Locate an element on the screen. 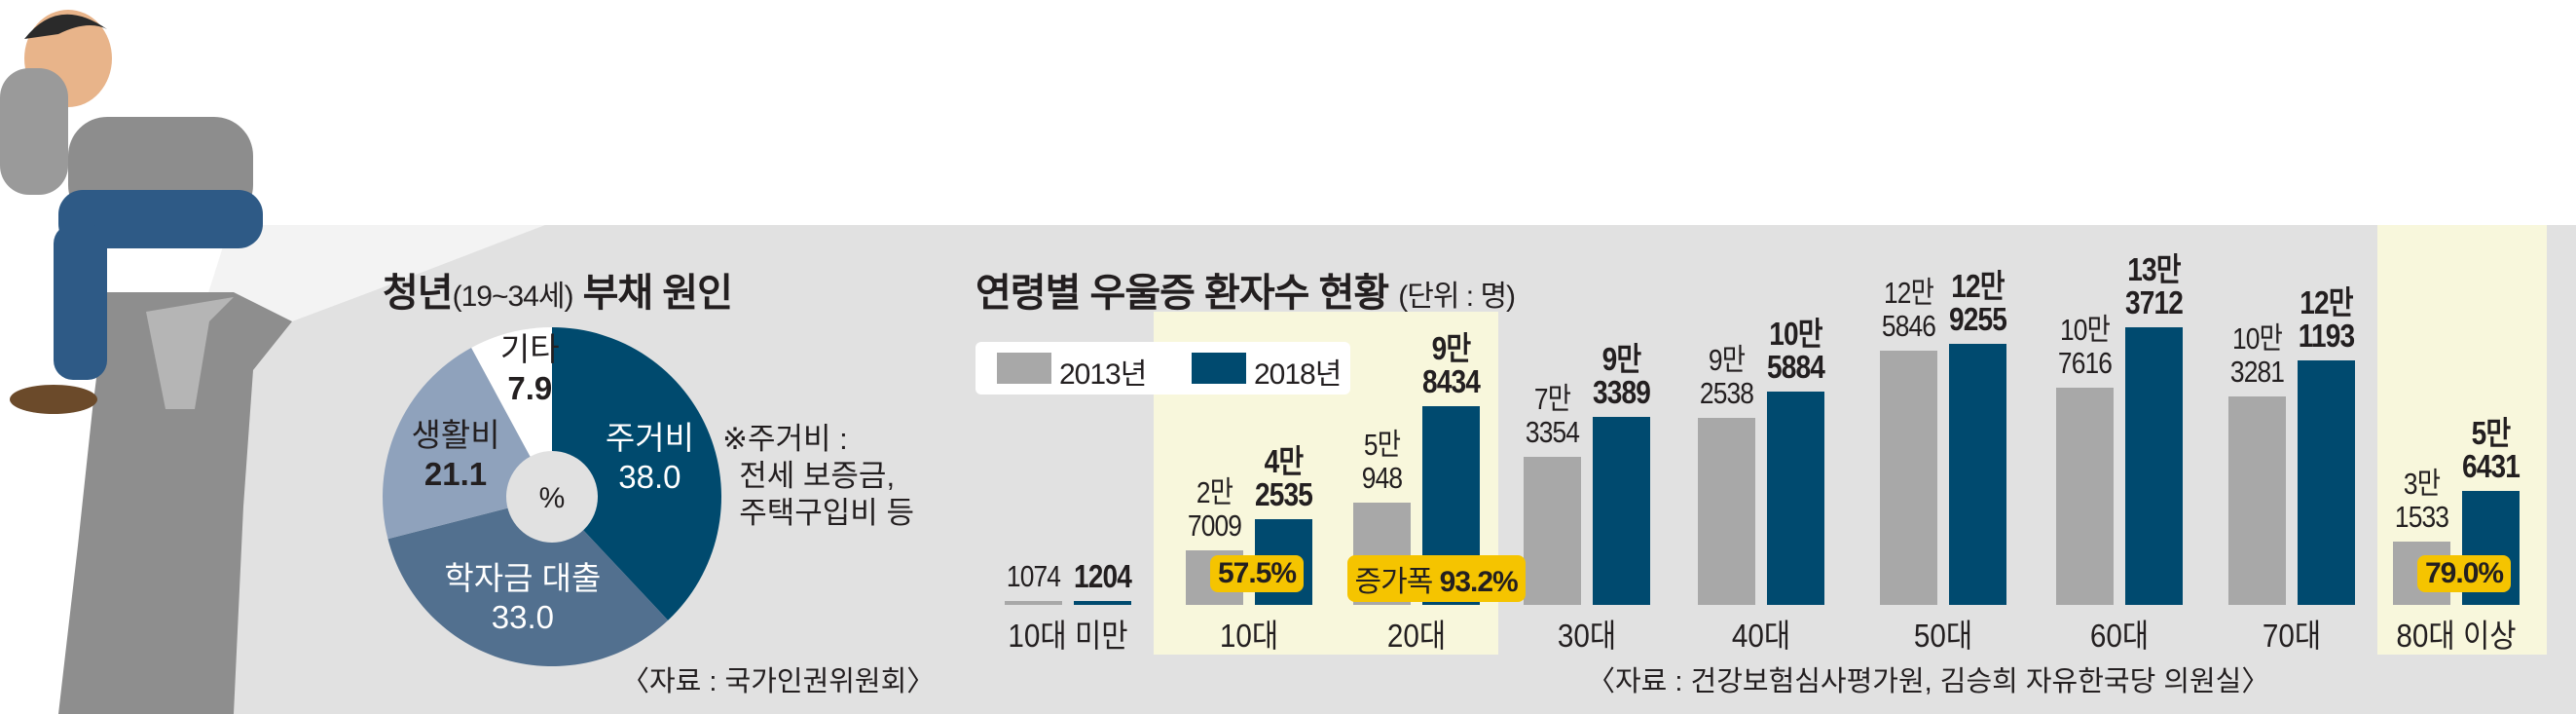 The image size is (2576, 714). x-axis-label: 80대 이상 is located at coordinates (2456, 636).